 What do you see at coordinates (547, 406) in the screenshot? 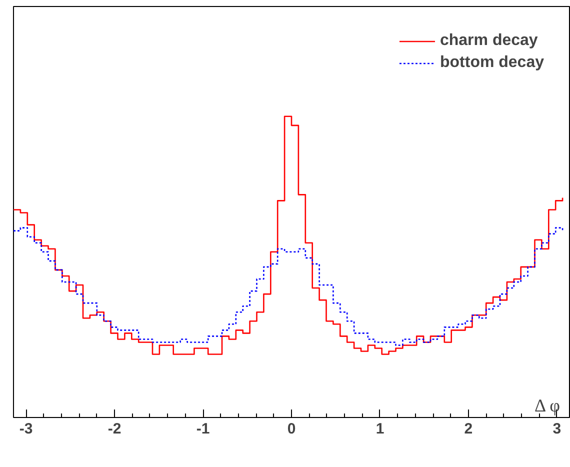
I see `x-axis-title: Δ φ` at bounding box center [547, 406].